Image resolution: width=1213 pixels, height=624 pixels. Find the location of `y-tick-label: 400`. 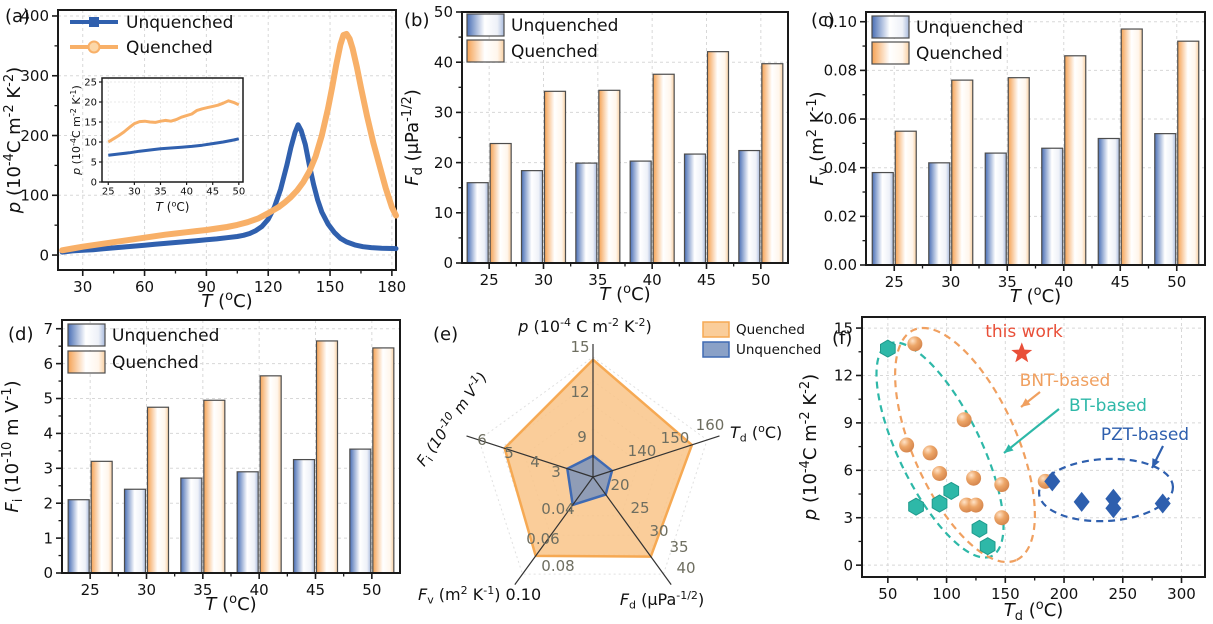

y-tick-label: 400 is located at coordinates (34, 16).